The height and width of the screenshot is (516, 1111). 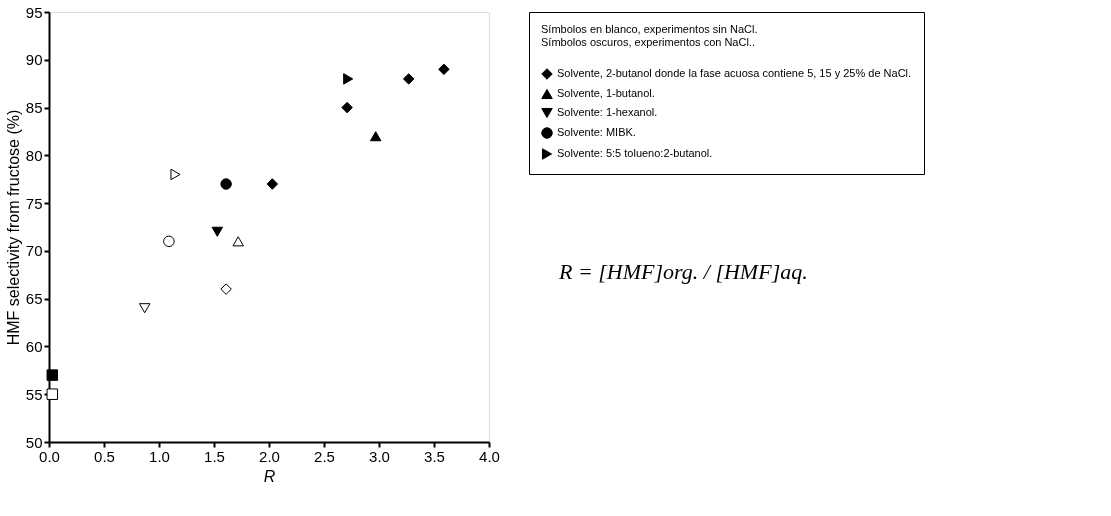 What do you see at coordinates (34, 12) in the screenshot?
I see `y-tick-label: 95` at bounding box center [34, 12].